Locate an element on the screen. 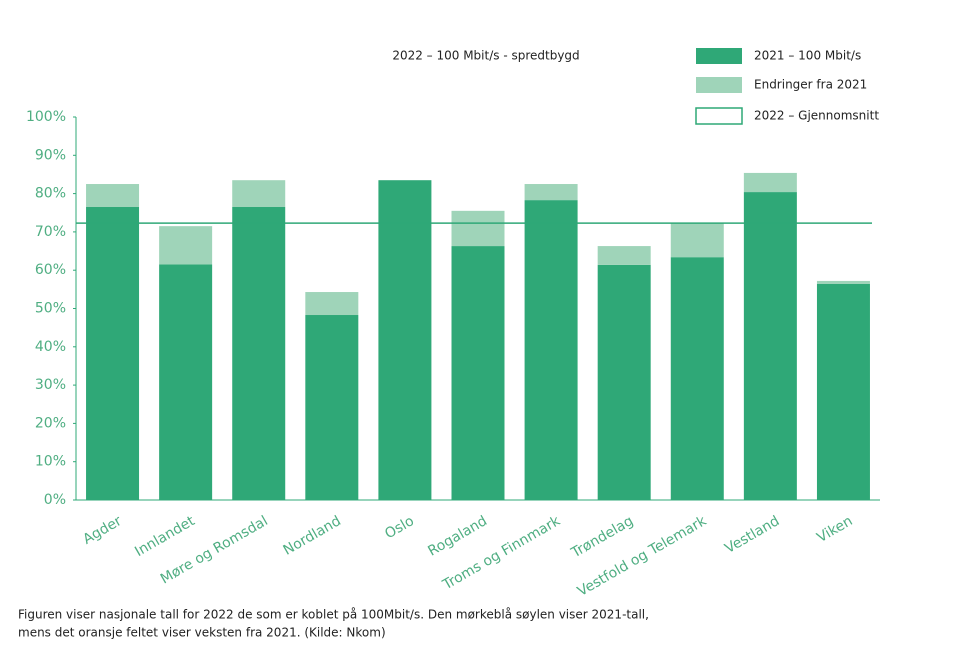 The width and height of the screenshot is (958, 660). y-tick-label: 0% is located at coordinates (55, 500).